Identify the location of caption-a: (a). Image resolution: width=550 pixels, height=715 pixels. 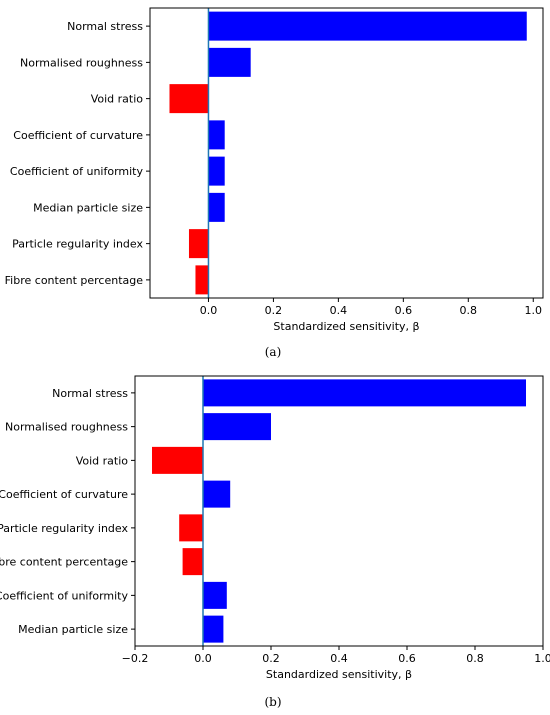
(273, 352).